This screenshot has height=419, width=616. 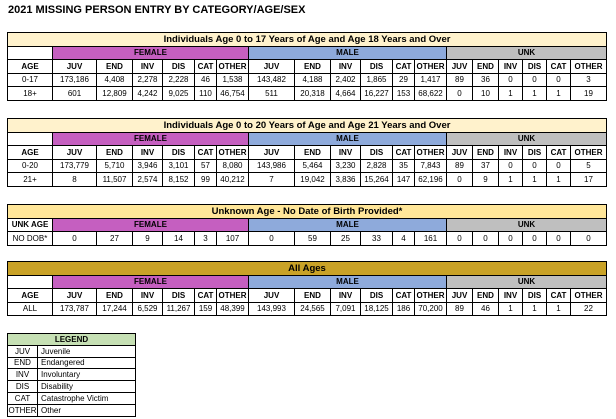 I want to click on value-cell: 4,408, so click(x=114, y=79).